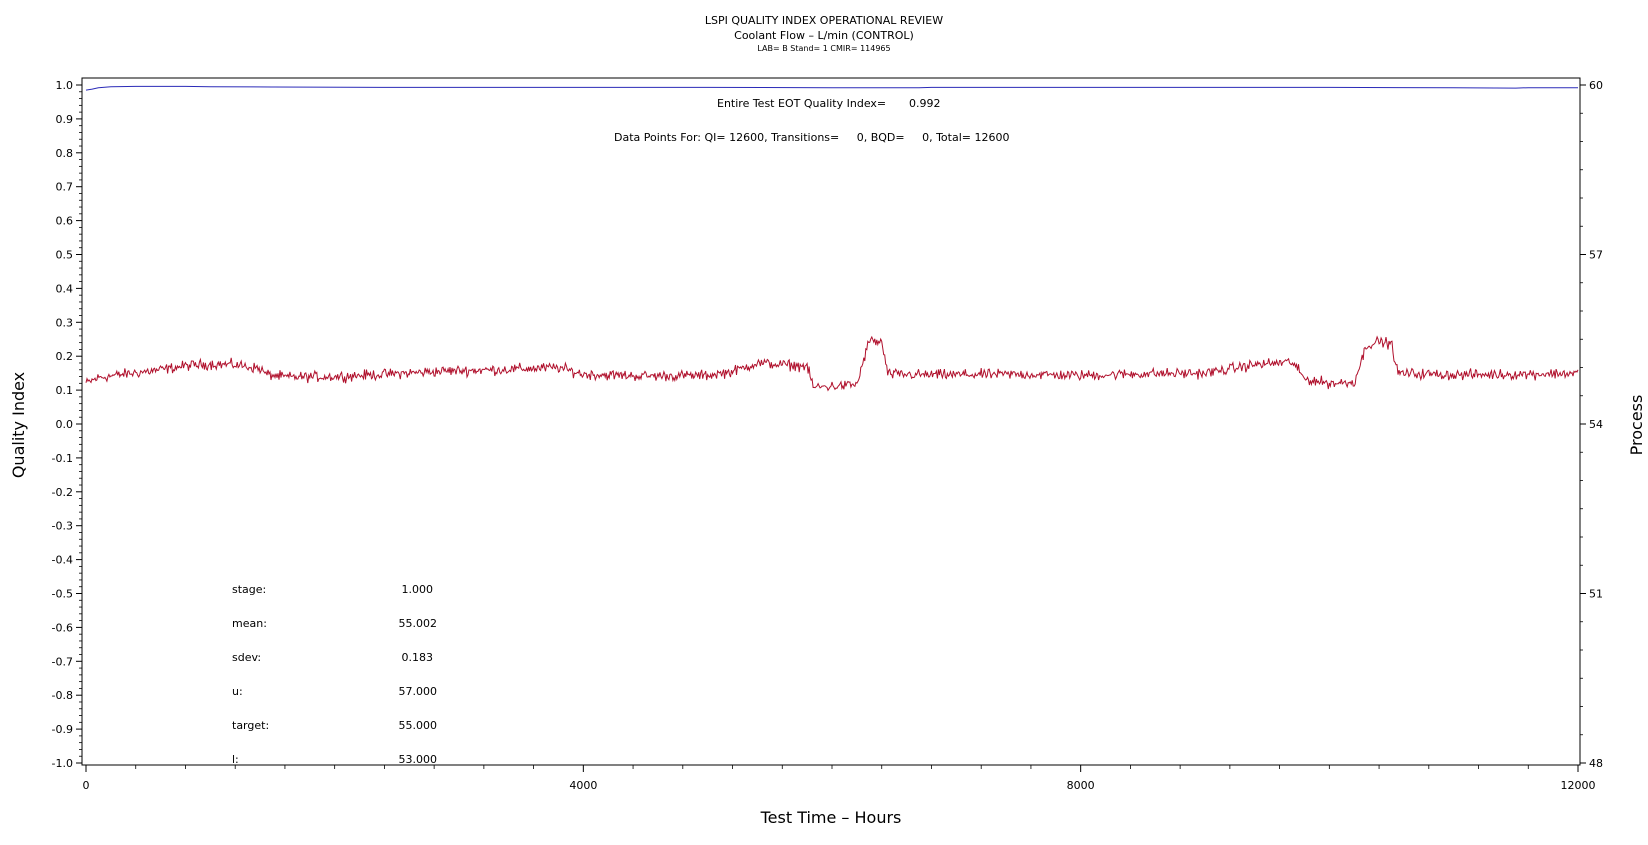 This screenshot has height=845, width=1648. I want to click on stat-label-stage: stage:, so click(249, 589).